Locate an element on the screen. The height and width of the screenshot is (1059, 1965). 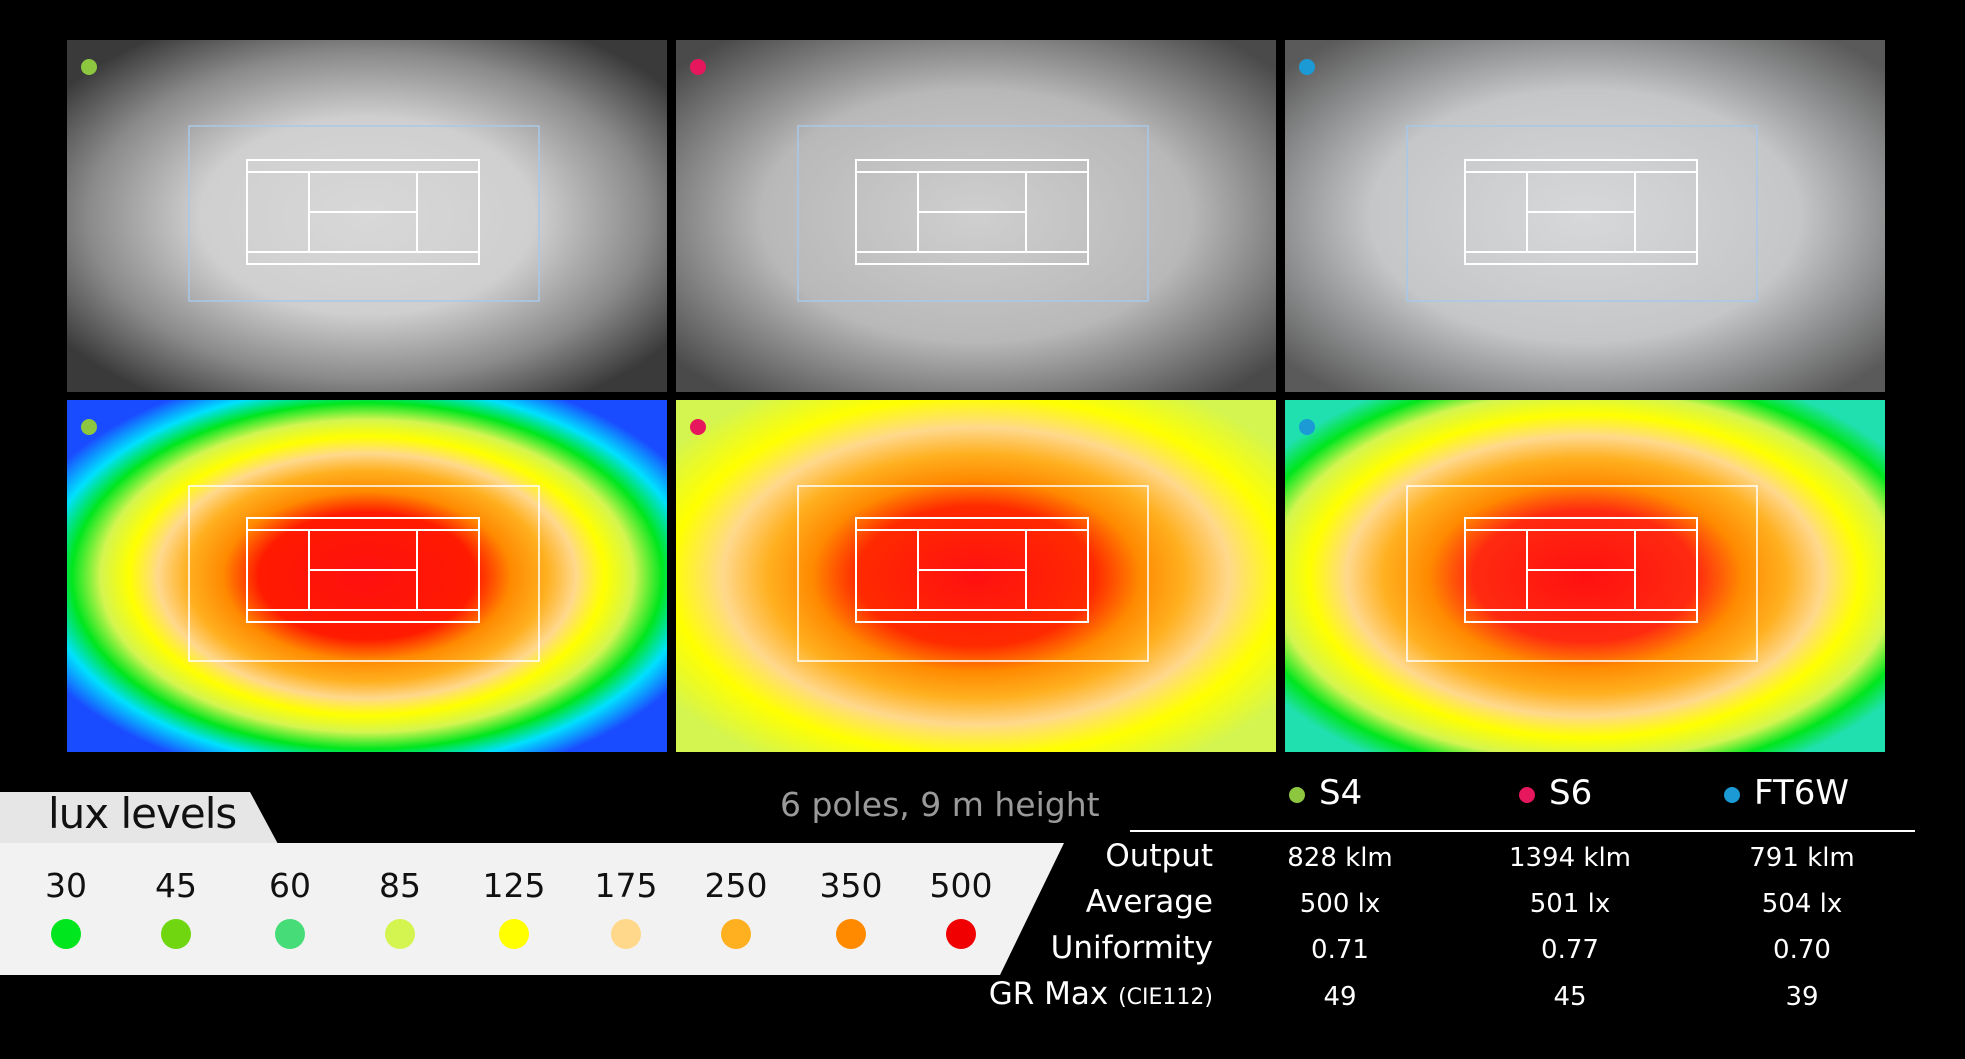
legend-title: lux levels is located at coordinates (142, 813).